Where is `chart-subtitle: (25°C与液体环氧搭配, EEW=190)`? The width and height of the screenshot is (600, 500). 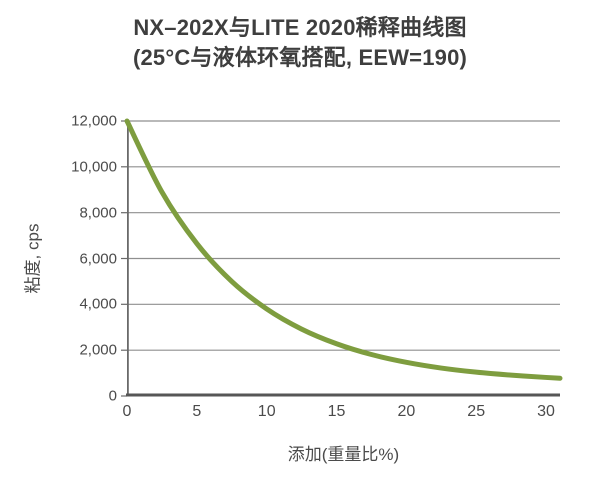
chart-subtitle: (25°C与液体环氧搭配, EEW=190) is located at coordinates (300, 57).